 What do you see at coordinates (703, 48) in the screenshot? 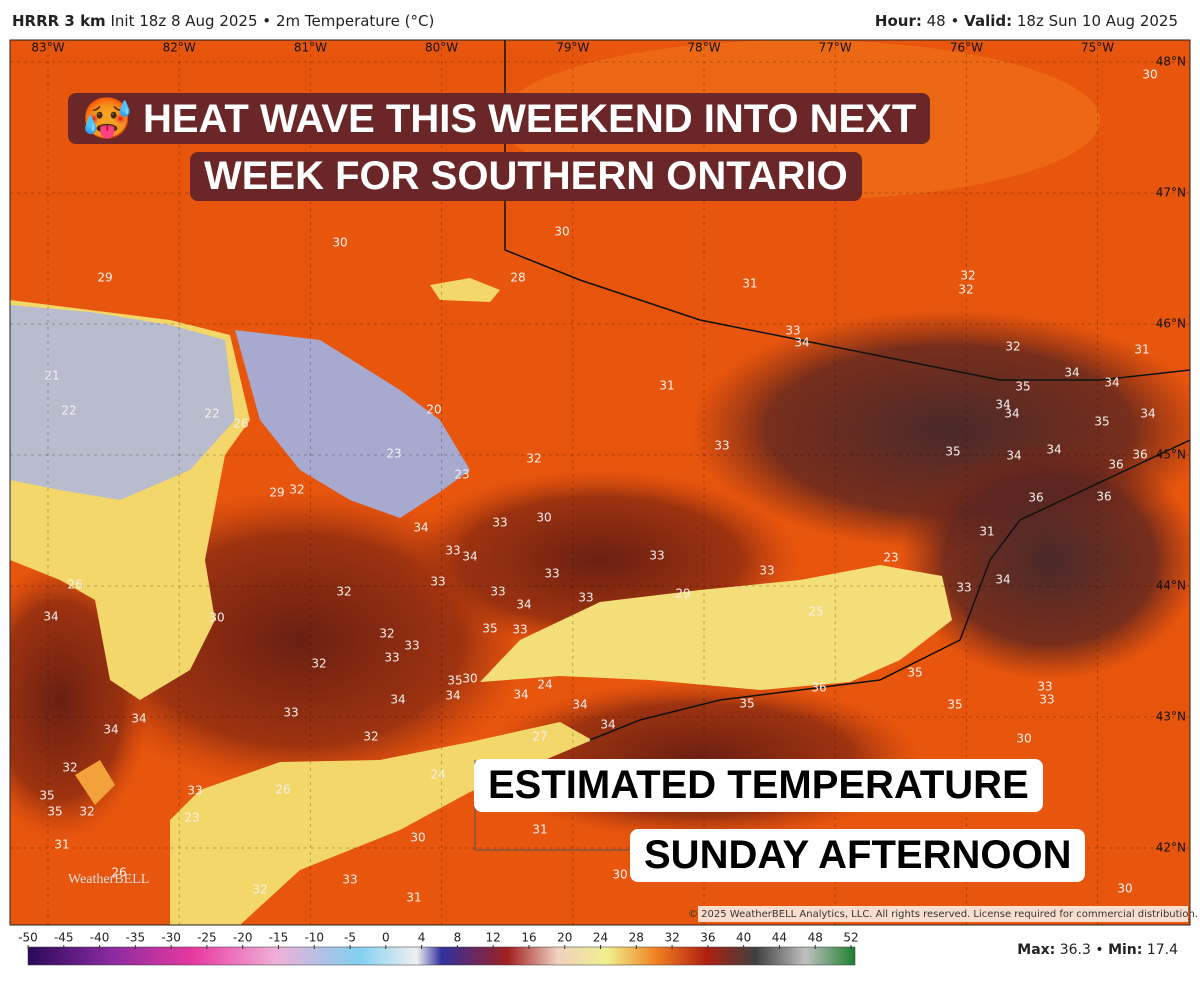
I see `longitude-label: 78°W` at bounding box center [703, 48].